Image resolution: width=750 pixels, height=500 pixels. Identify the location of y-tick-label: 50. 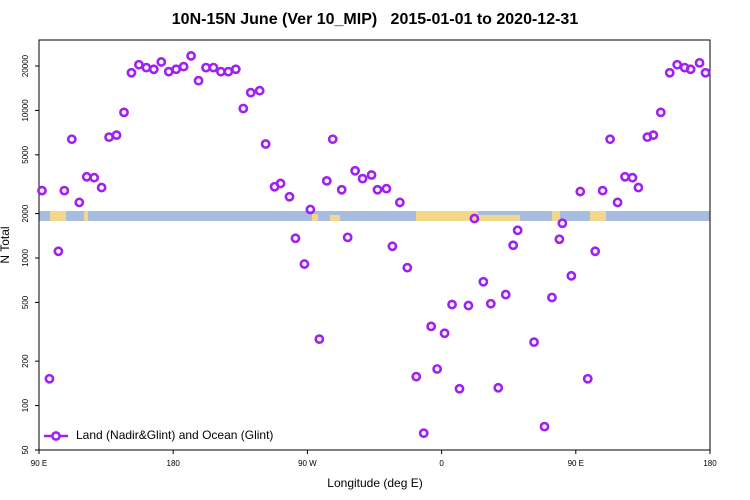
(25, 449).